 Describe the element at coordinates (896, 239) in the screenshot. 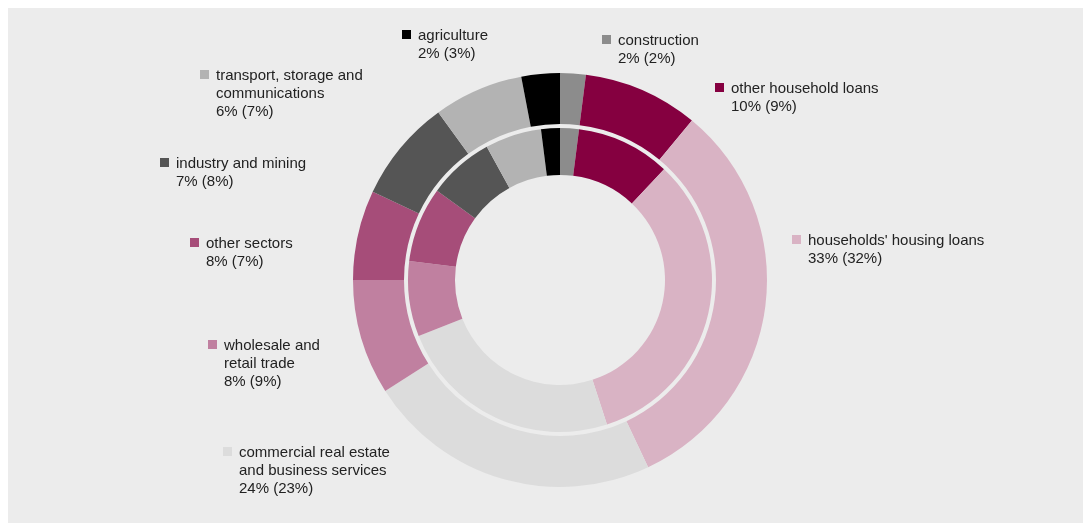

I see `legend-label: households' housing loans` at that location.